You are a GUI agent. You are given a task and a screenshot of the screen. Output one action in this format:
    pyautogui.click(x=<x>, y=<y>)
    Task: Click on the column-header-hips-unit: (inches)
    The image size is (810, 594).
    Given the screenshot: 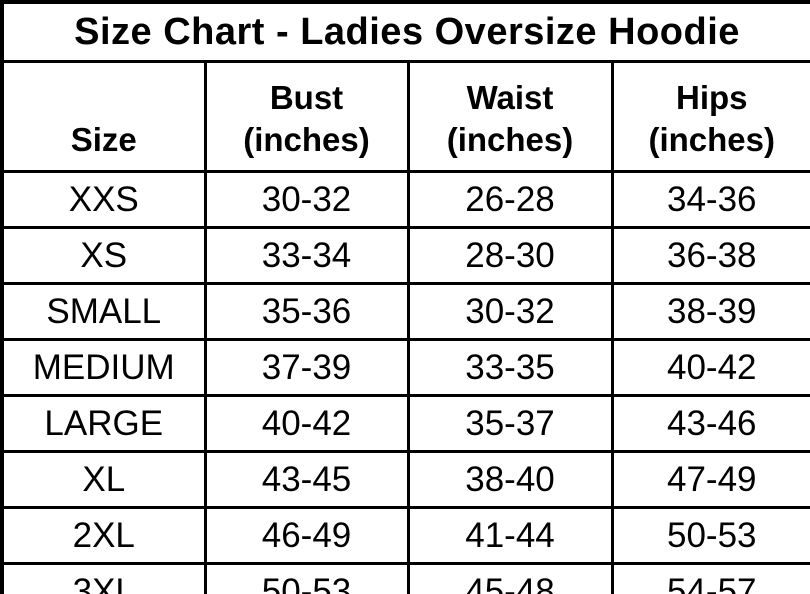 What is the action you would take?
    pyautogui.click(x=712, y=139)
    